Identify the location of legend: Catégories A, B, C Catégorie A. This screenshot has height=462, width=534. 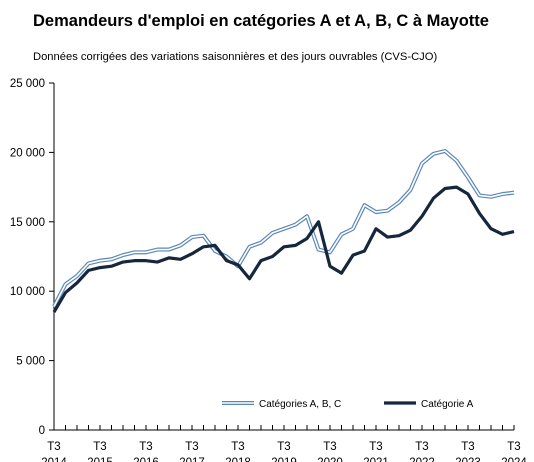
(348, 404).